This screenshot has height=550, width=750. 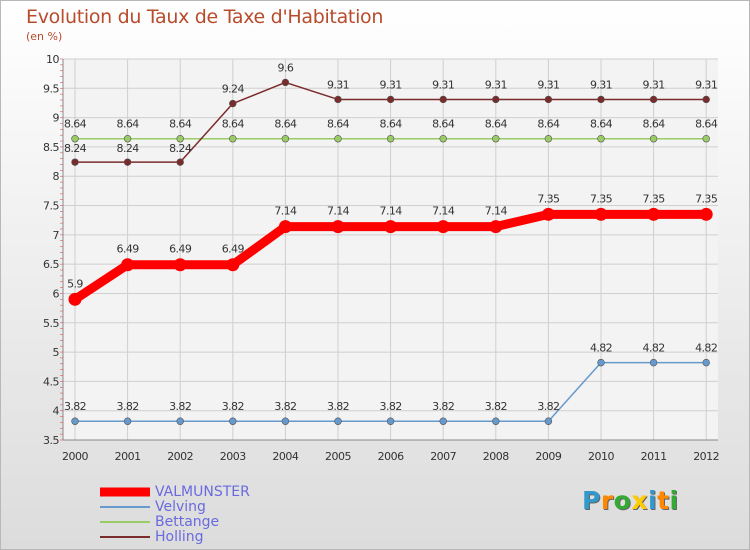 I want to click on logo-letter: x, so click(x=639, y=500).